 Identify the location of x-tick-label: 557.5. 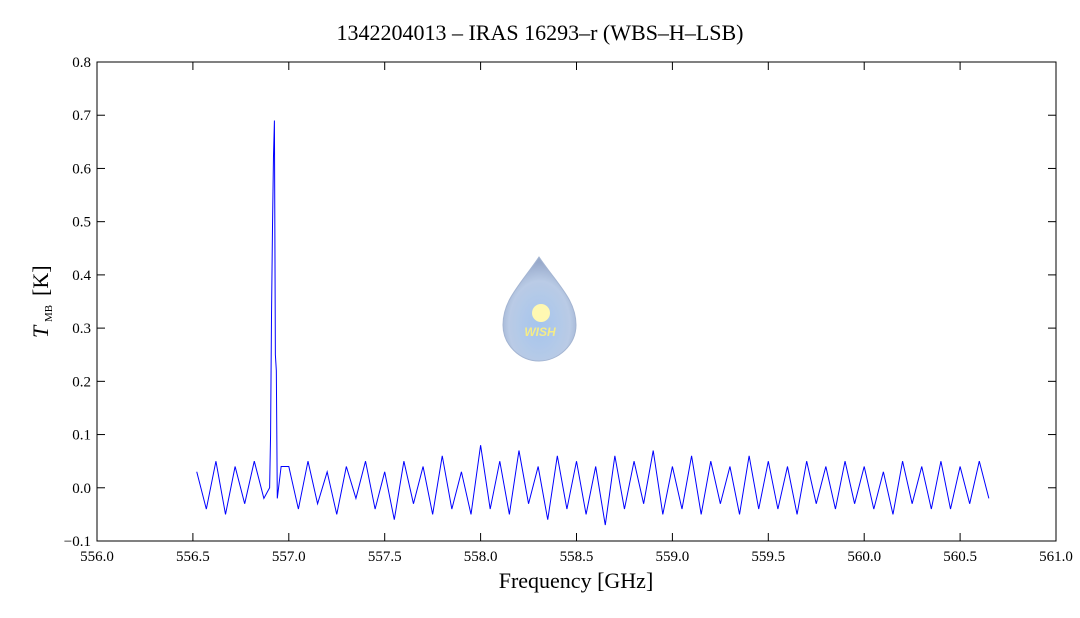
(385, 557).